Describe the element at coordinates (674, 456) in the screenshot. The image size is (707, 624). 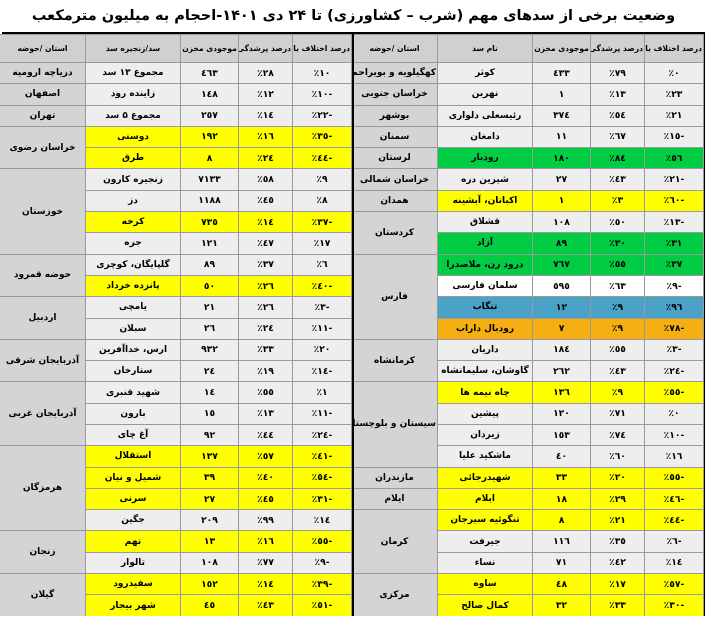
I see `cell-diff-percent: ١٦٪` at that location.